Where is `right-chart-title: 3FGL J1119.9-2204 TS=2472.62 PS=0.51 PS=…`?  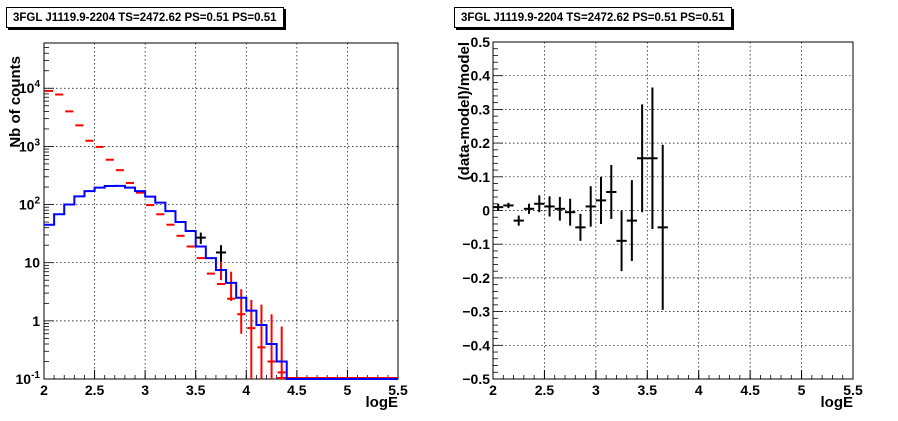 right-chart-title: 3FGL J1119.9-2204 TS=2472.62 PS=0.51 PS=… is located at coordinates (593, 17).